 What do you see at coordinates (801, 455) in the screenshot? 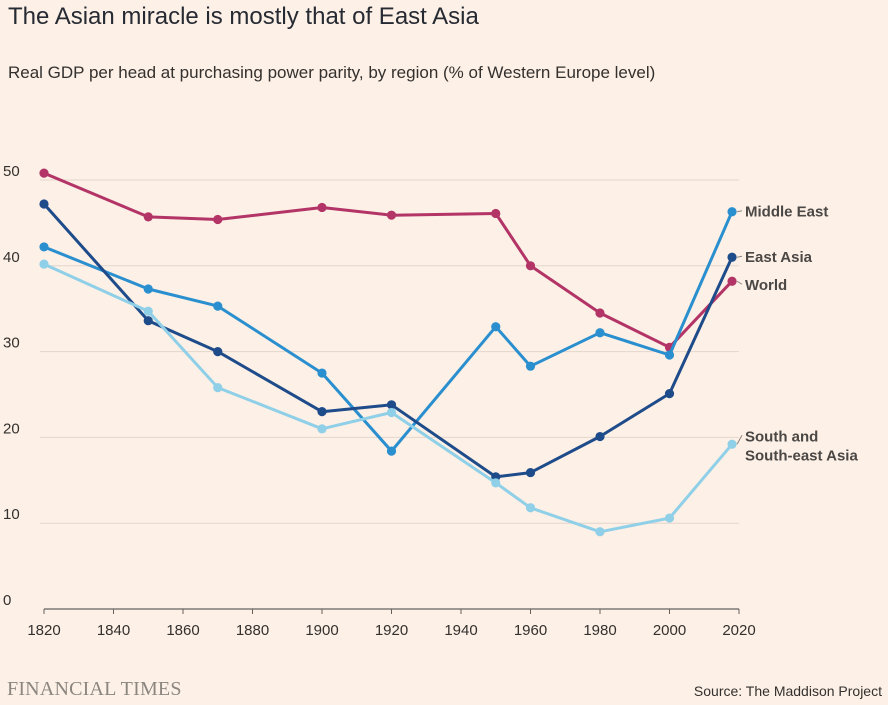
I see `series-label: South-east Asia` at bounding box center [801, 455].